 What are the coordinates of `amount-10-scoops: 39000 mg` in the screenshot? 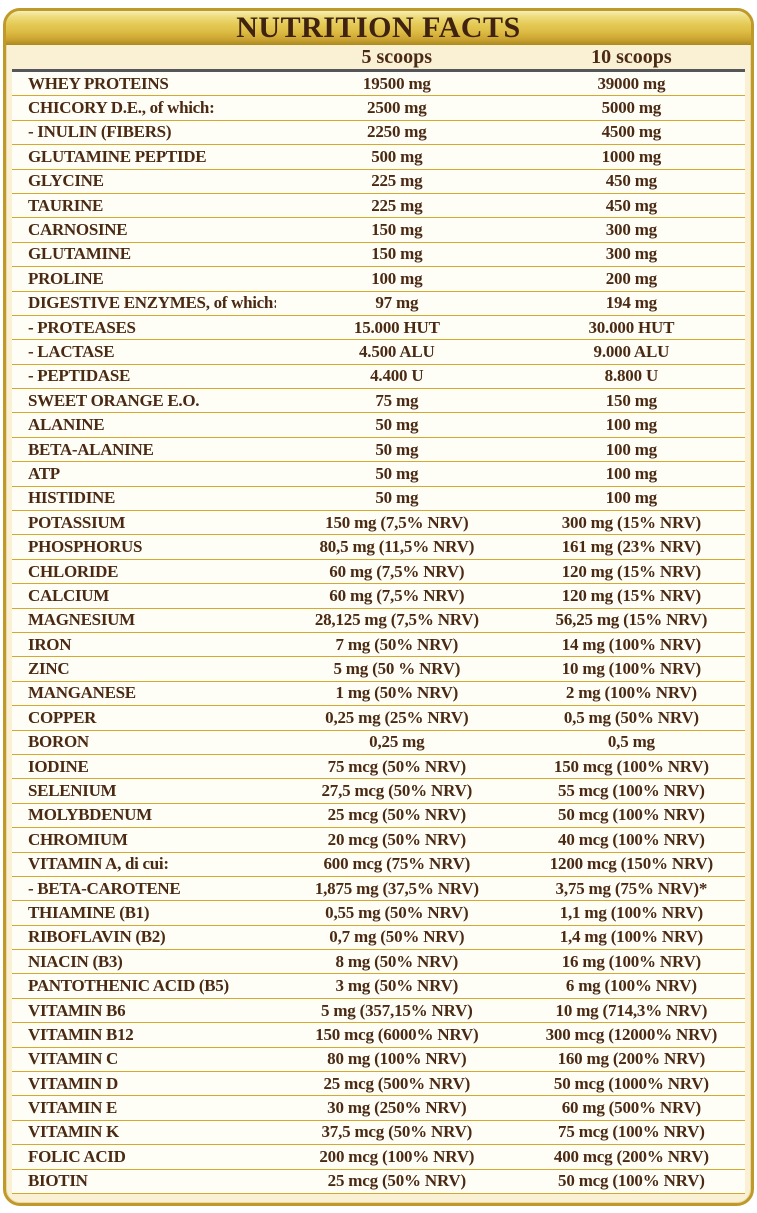 It's located at (631, 83).